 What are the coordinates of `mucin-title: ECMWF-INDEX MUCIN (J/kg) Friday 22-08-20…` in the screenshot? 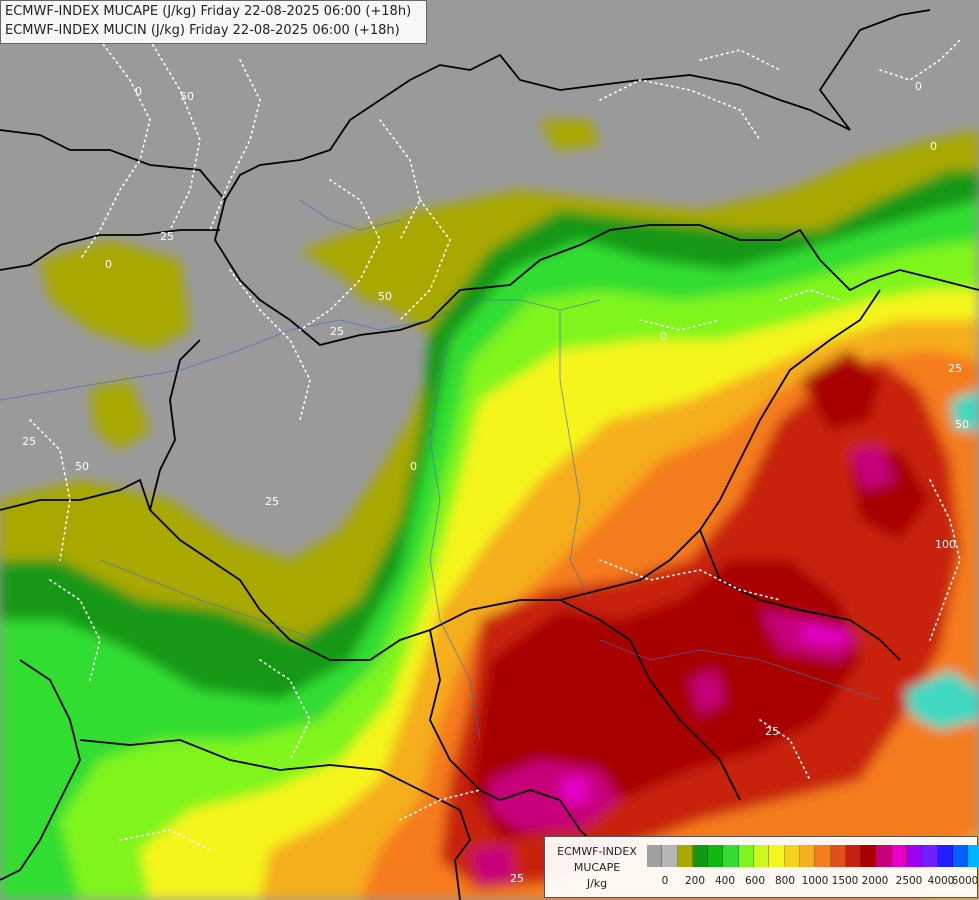 It's located at (202, 30).